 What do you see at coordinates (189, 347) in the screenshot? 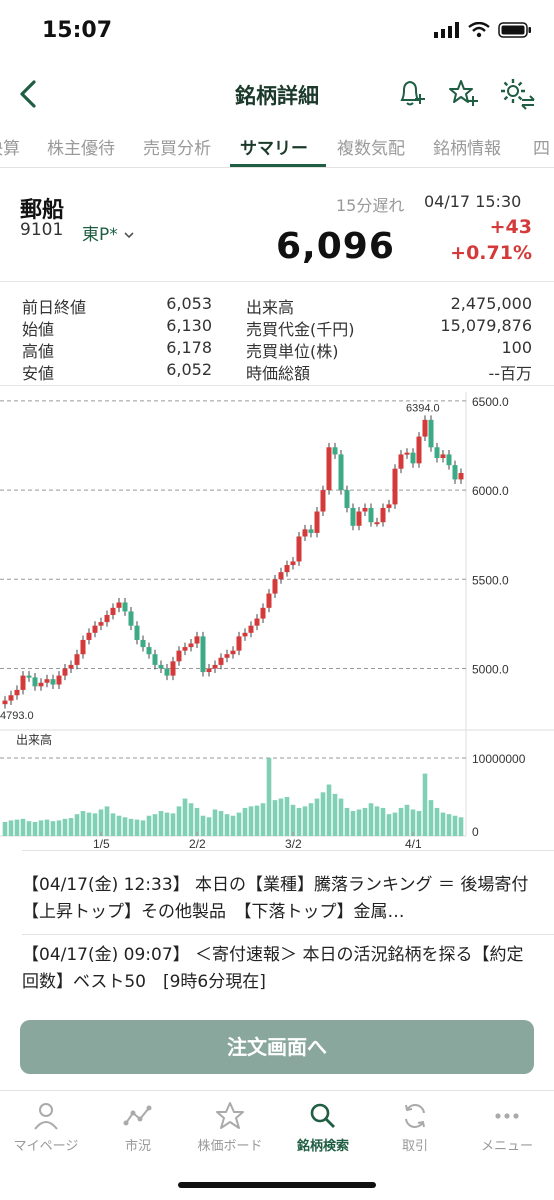
I see `stat-value: 6,178` at bounding box center [189, 347].